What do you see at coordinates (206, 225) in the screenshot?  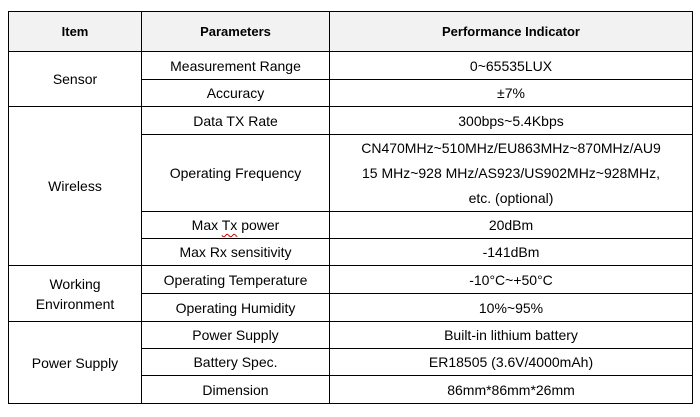 I see `param-max-tx-power-pre: Max` at bounding box center [206, 225].